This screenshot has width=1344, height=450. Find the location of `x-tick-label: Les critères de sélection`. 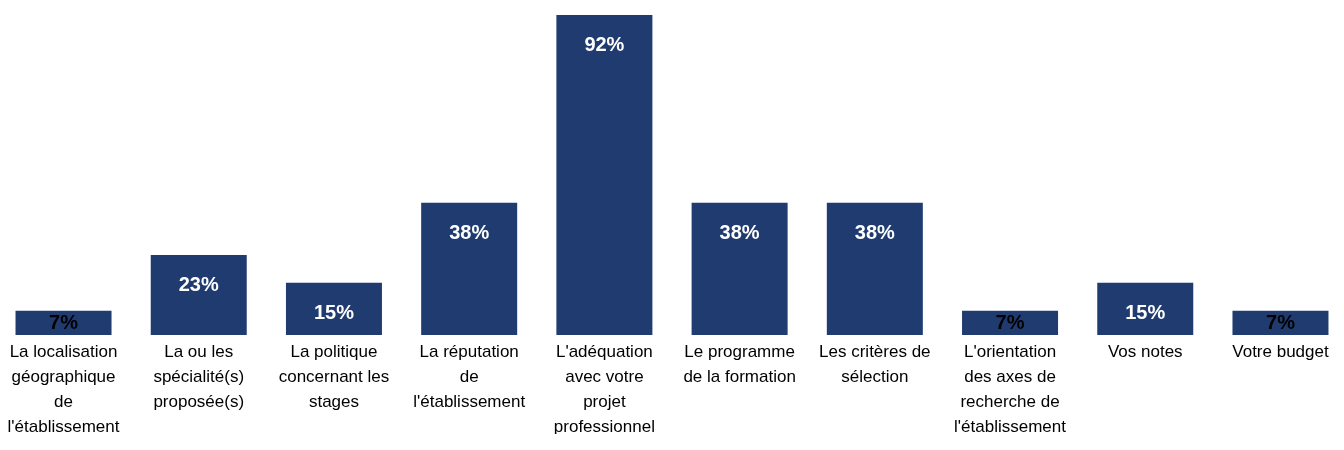

x-tick-label: Les critères de sélection is located at coordinates (875, 363).